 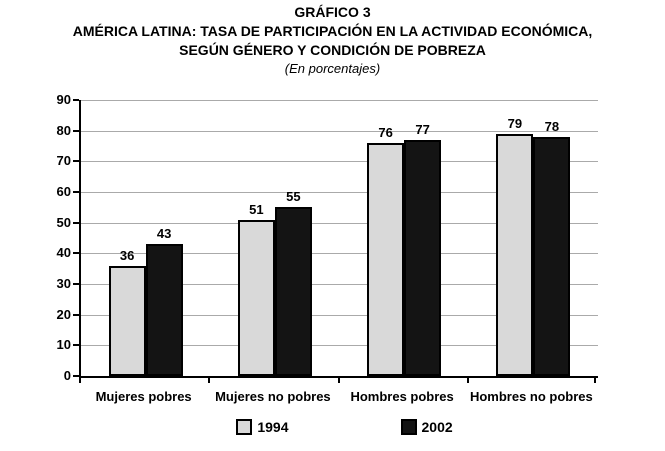 I want to click on bar-value-1994-4: 79, so click(x=515, y=123).